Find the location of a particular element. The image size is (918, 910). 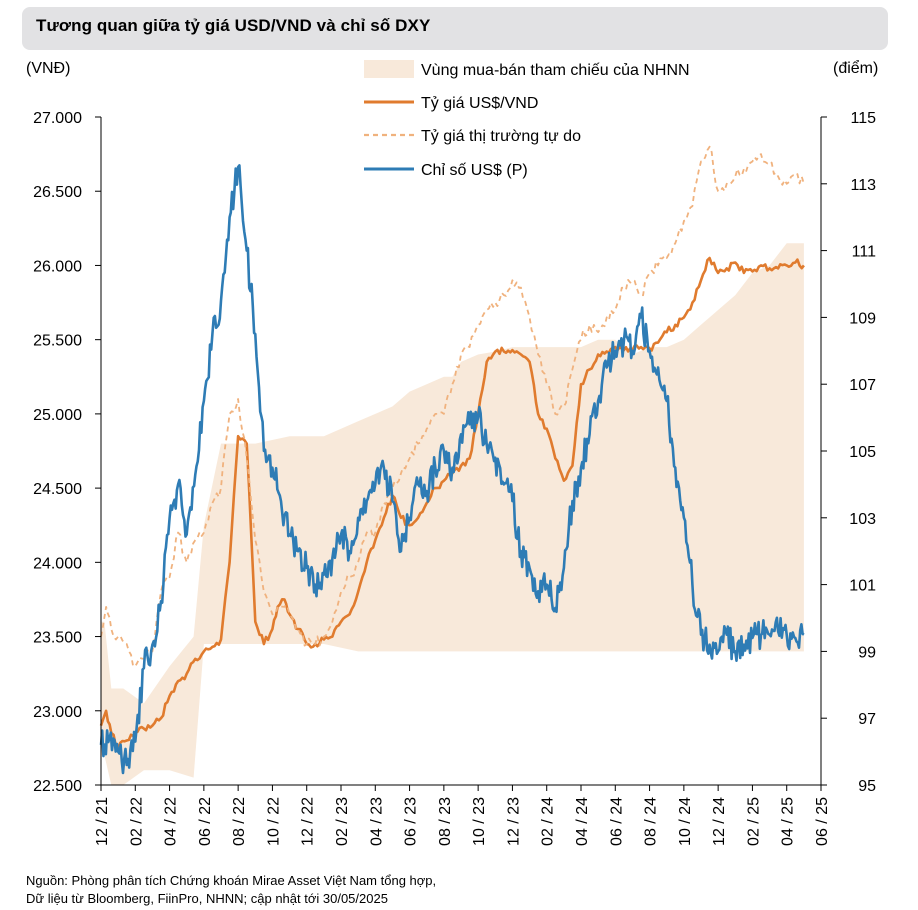

x-tick-label: 10 / 22 is located at coordinates (273, 821).